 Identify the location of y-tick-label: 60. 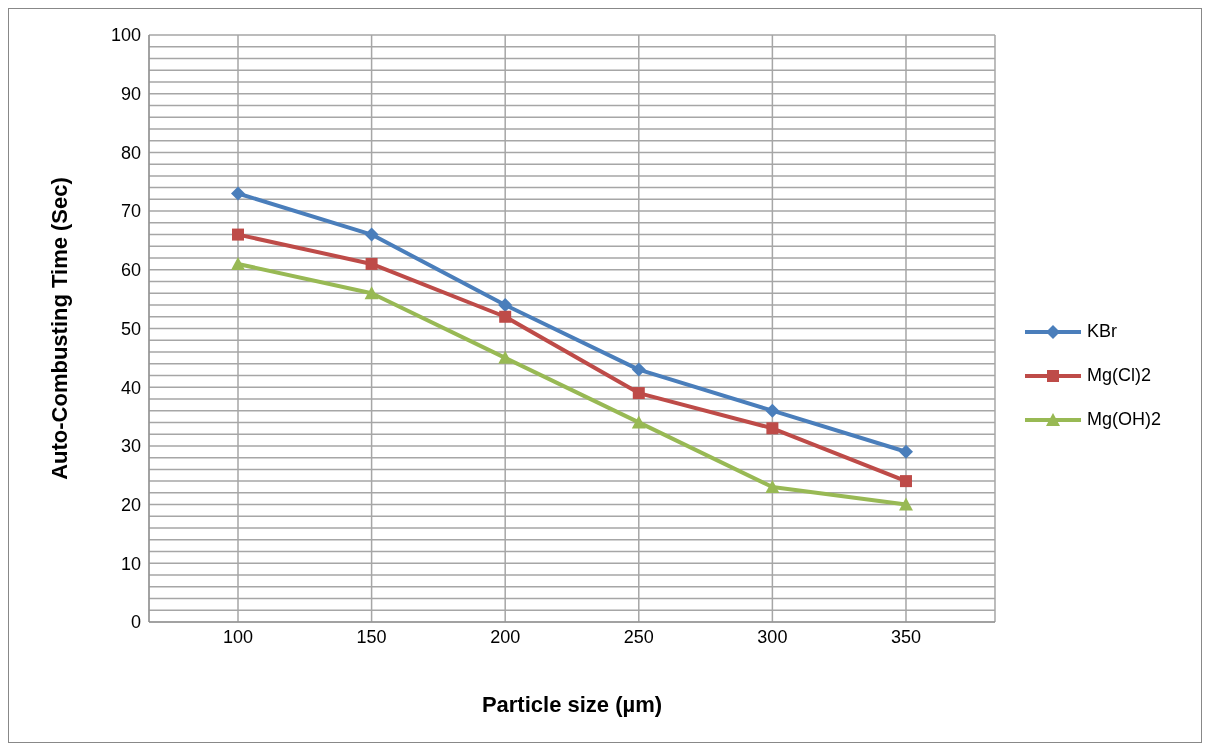
(130, 270).